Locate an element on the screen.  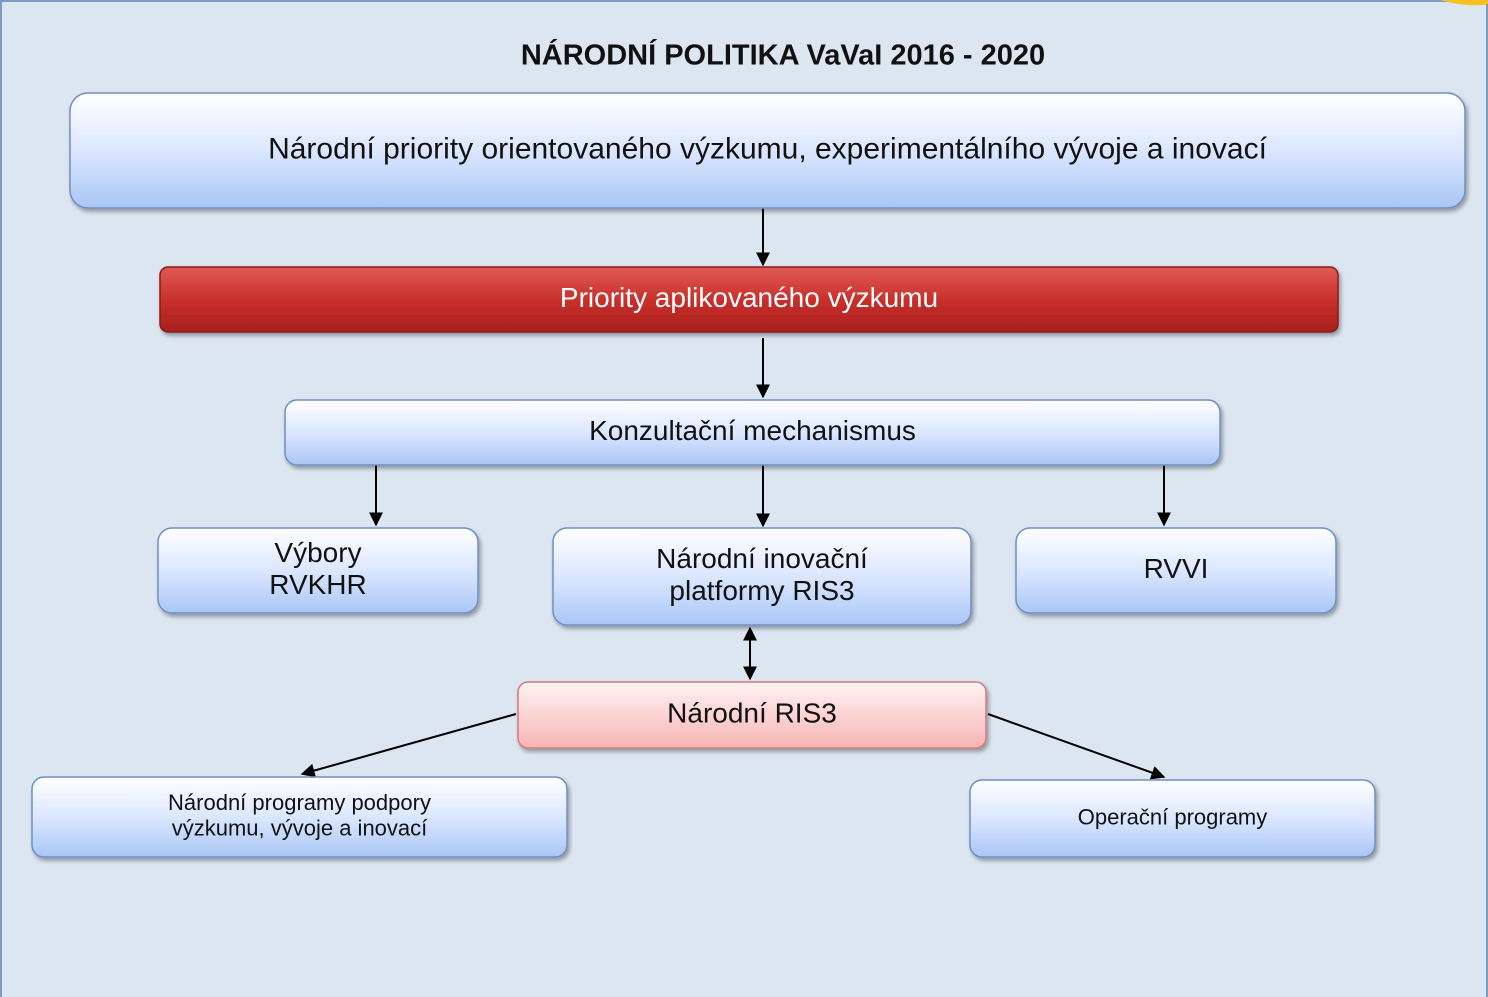
node-label: Operační programy is located at coordinates (1173, 816).